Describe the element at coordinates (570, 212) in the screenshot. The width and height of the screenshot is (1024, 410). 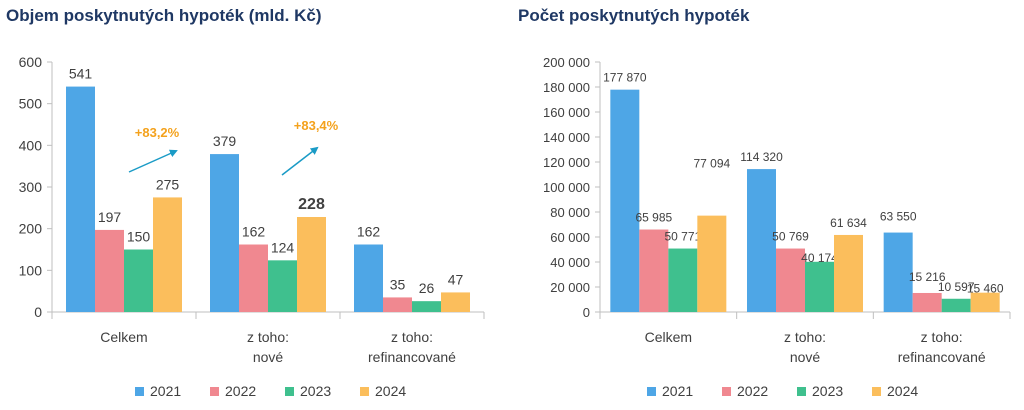
I see `right-y-tick-label: 80 000` at that location.